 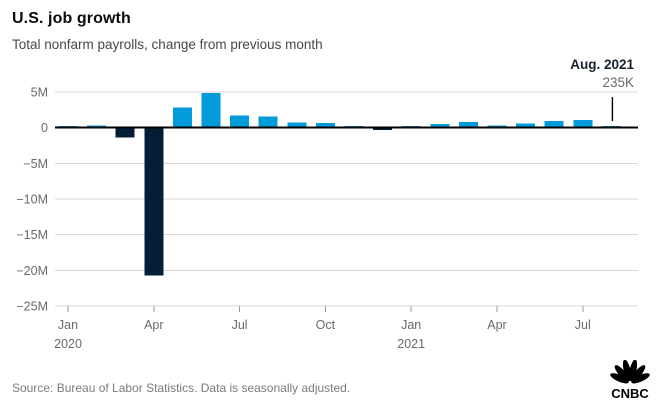 What do you see at coordinates (240, 325) in the screenshot?
I see `x-tick-label-Jul 2020: Jul` at bounding box center [240, 325].